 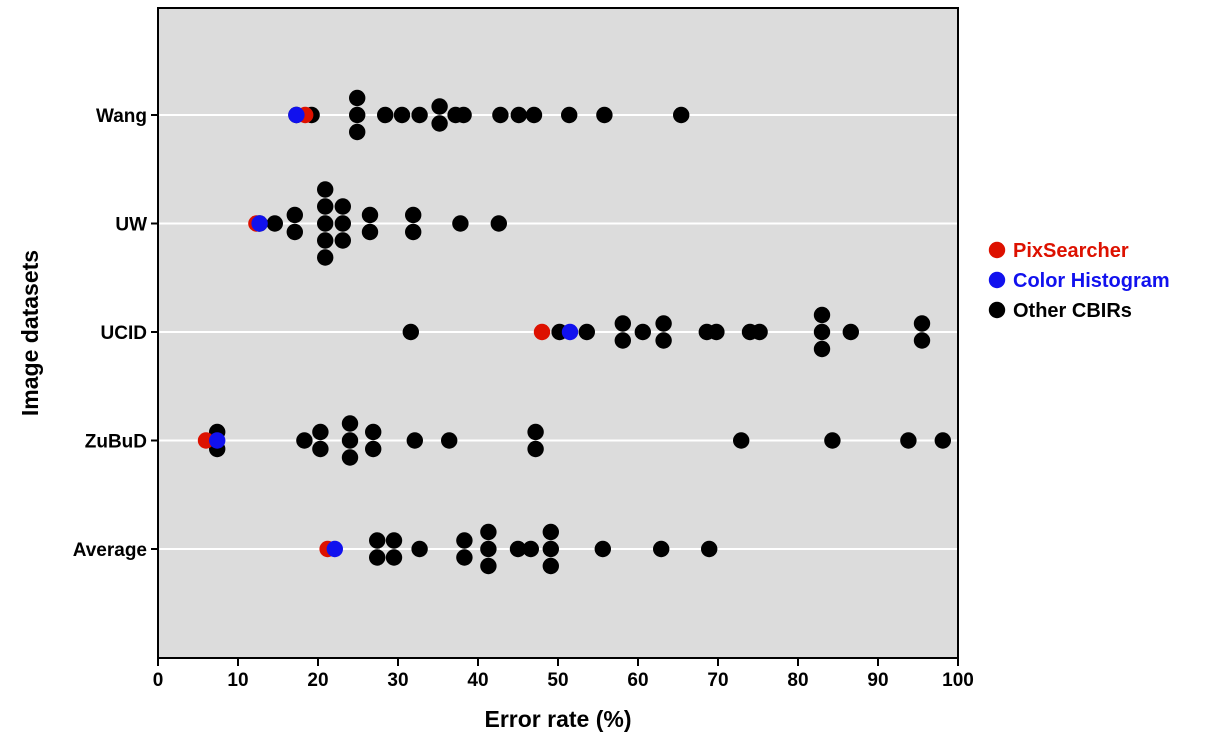 What do you see at coordinates (296, 115) in the screenshot?
I see `point-color-histogram-wang` at bounding box center [296, 115].